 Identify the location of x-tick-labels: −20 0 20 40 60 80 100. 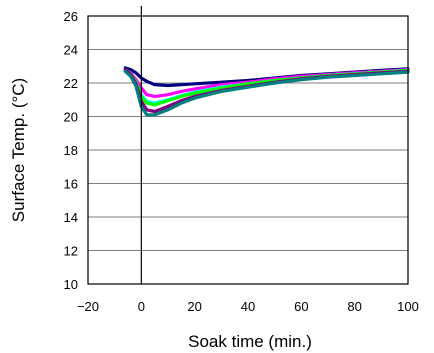
(248, 306).